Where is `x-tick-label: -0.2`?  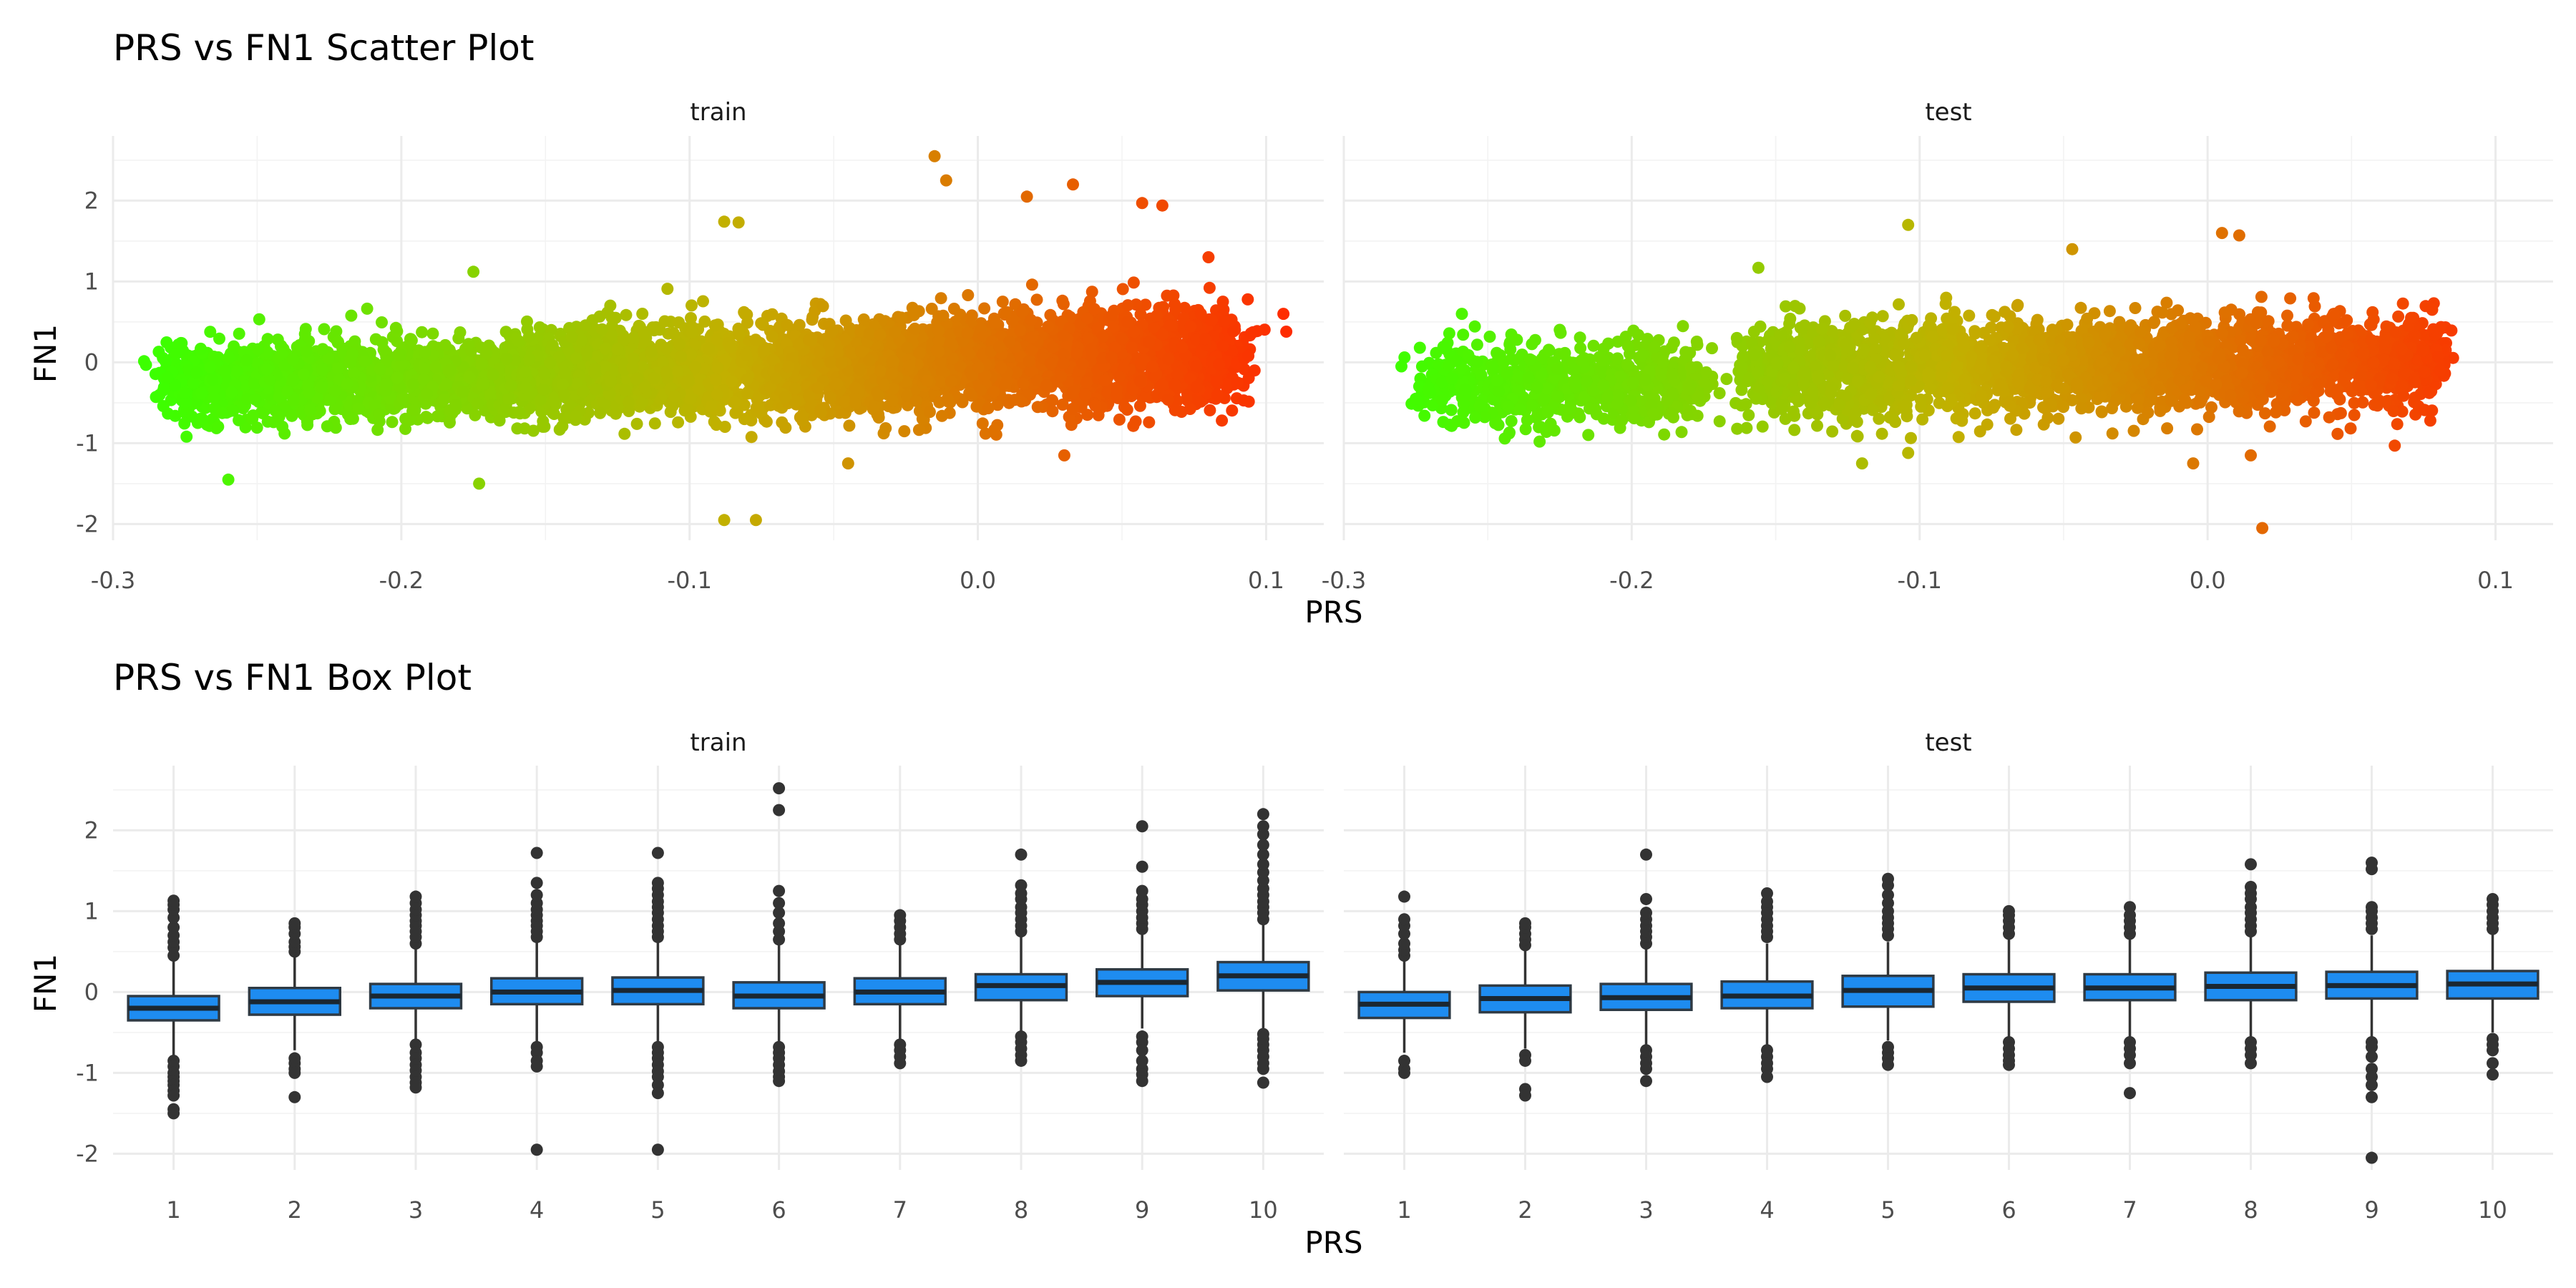
x-tick-label: -0.2 is located at coordinates (401, 580).